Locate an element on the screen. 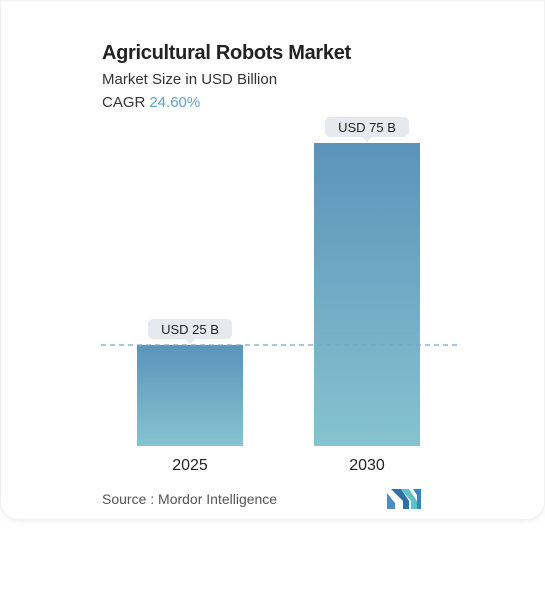 The image size is (545, 605). x-tick-label-2030: 2030 is located at coordinates (367, 465).